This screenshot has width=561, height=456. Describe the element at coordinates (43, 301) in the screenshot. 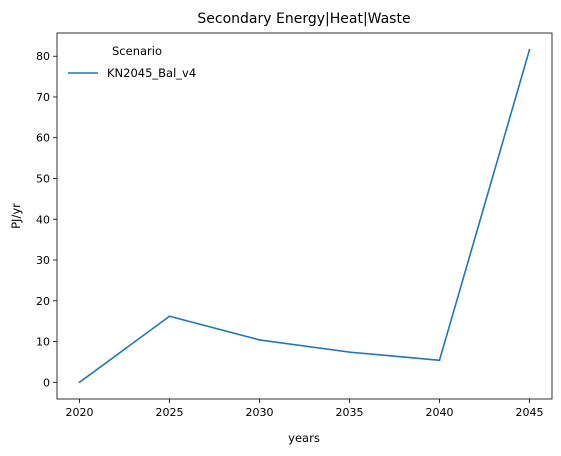

I see `y-tick-label: 20` at that location.